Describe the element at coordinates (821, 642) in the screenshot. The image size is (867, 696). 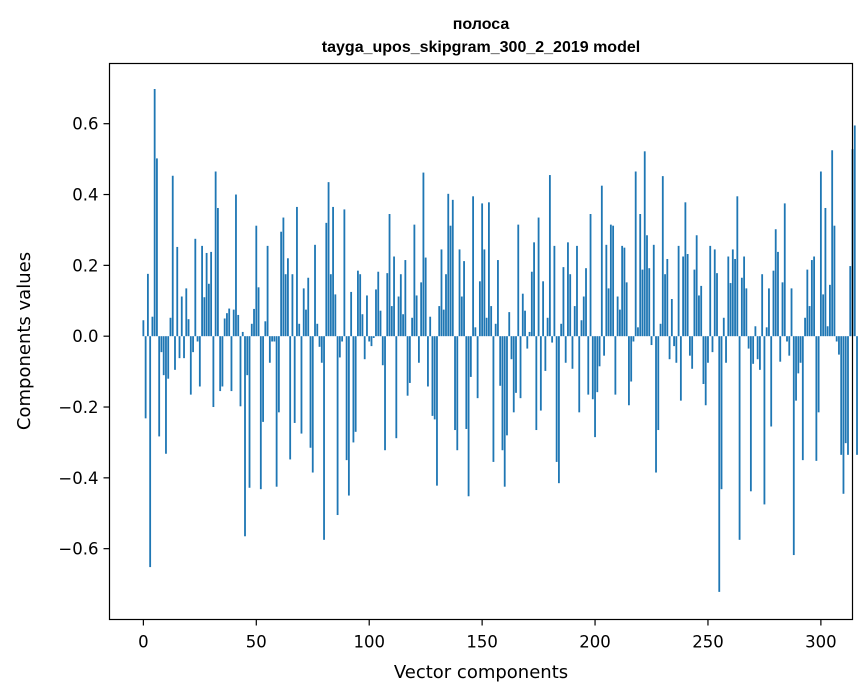
I see `x-tick-label: 300` at that location.